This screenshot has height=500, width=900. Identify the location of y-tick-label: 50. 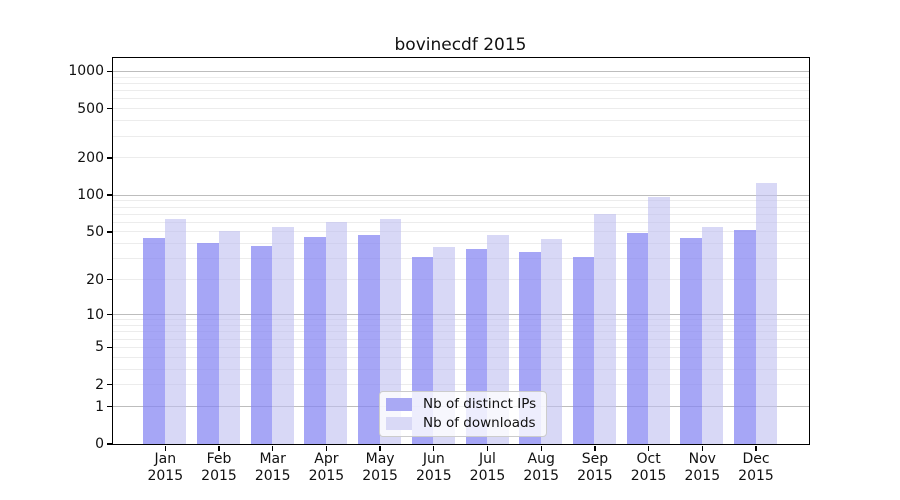
(95, 231).